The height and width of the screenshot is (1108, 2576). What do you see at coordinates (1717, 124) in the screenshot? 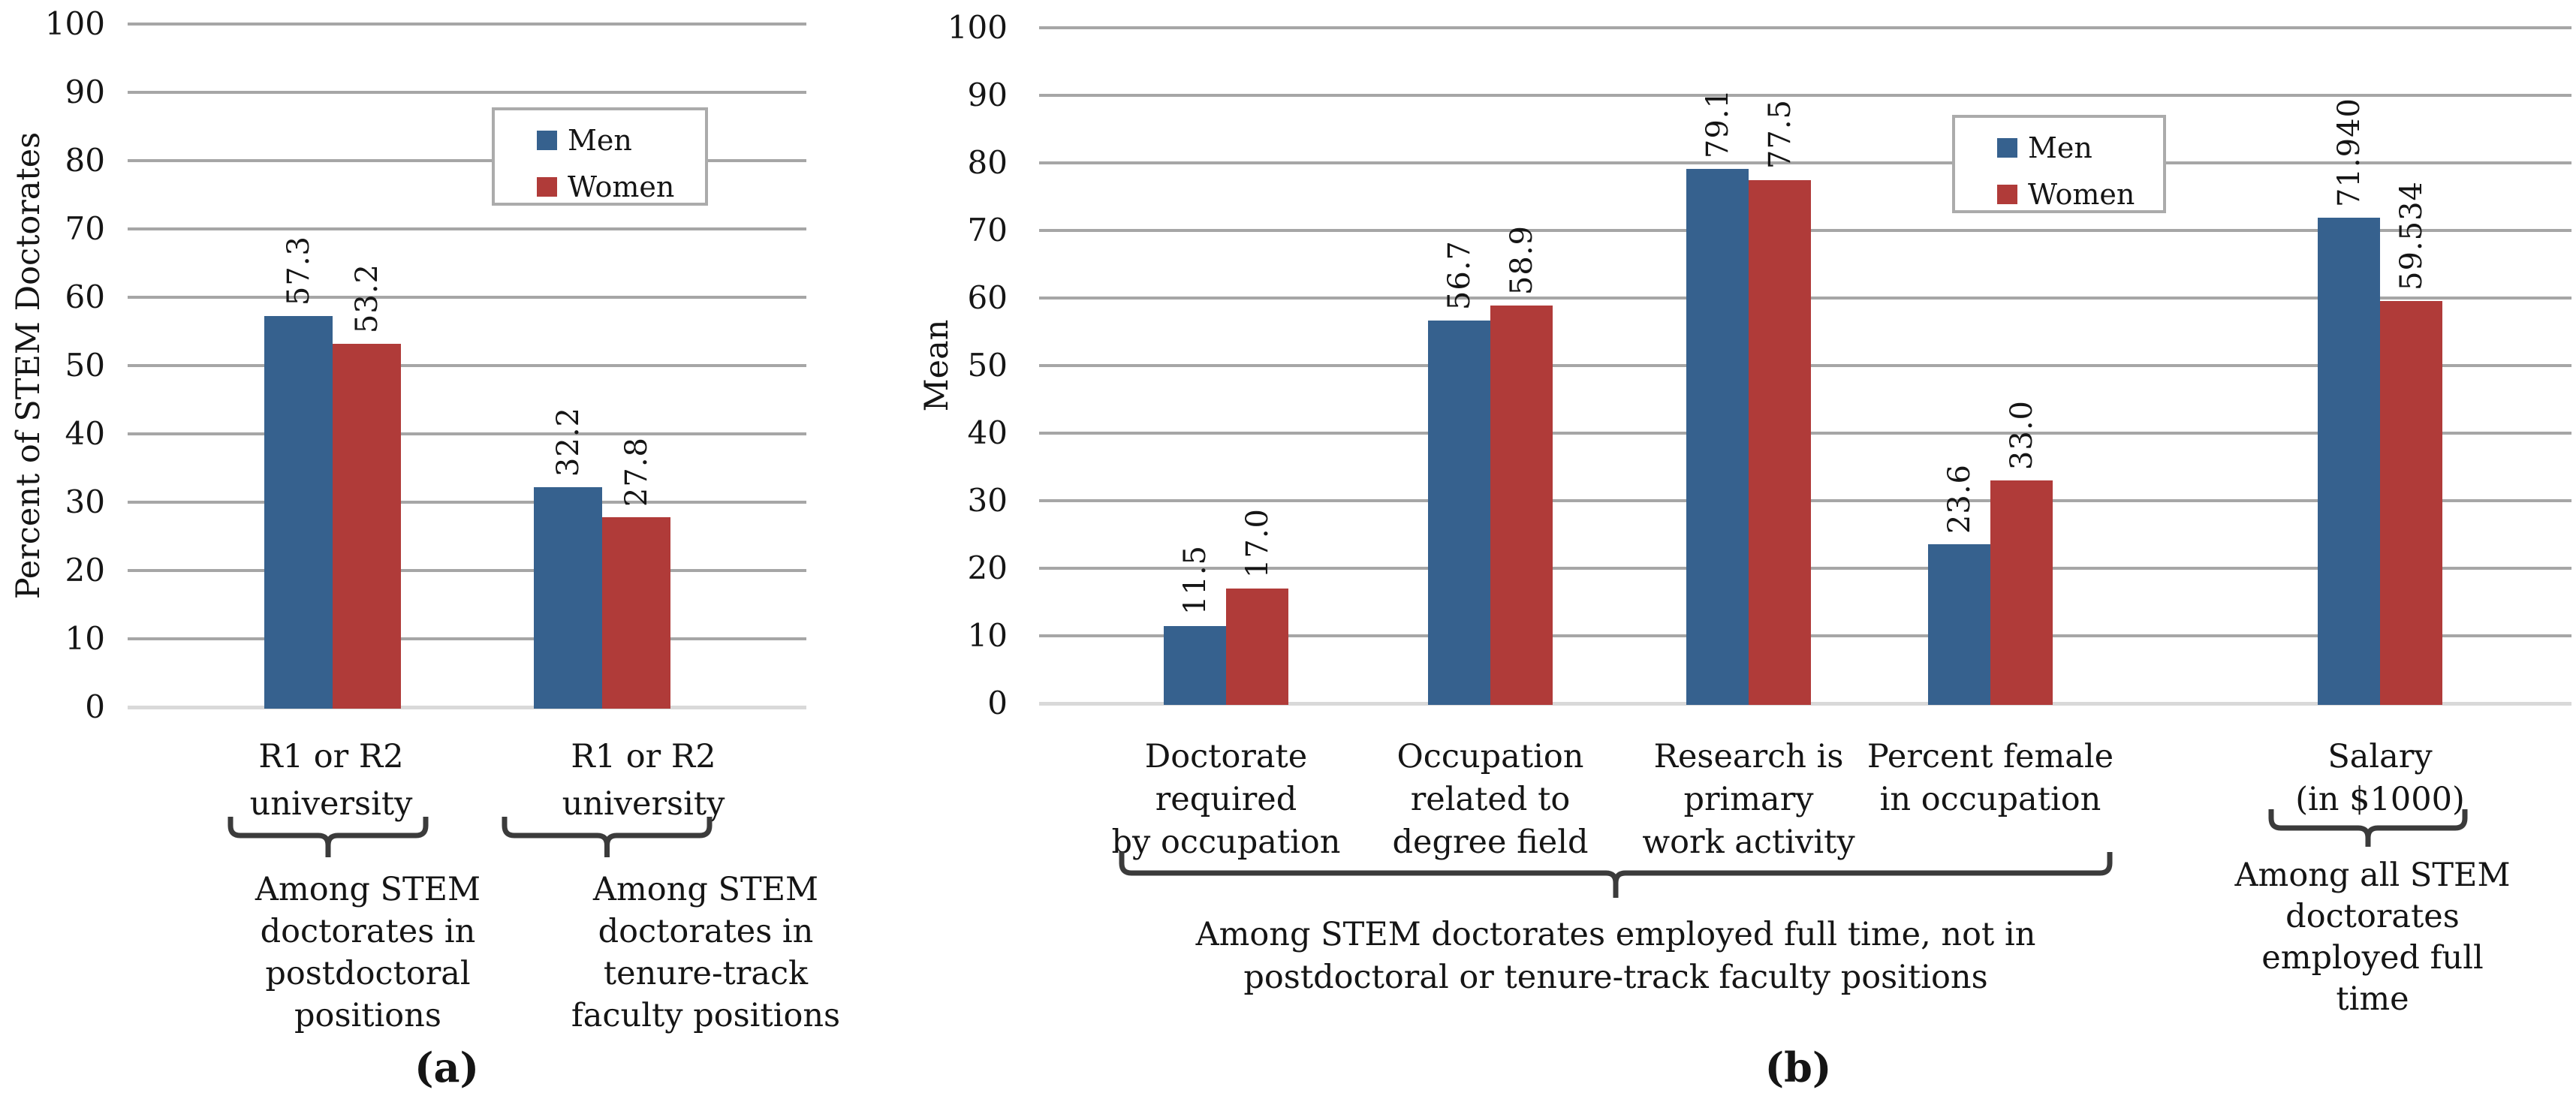
I see `value-label: 79.1` at bounding box center [1717, 124].